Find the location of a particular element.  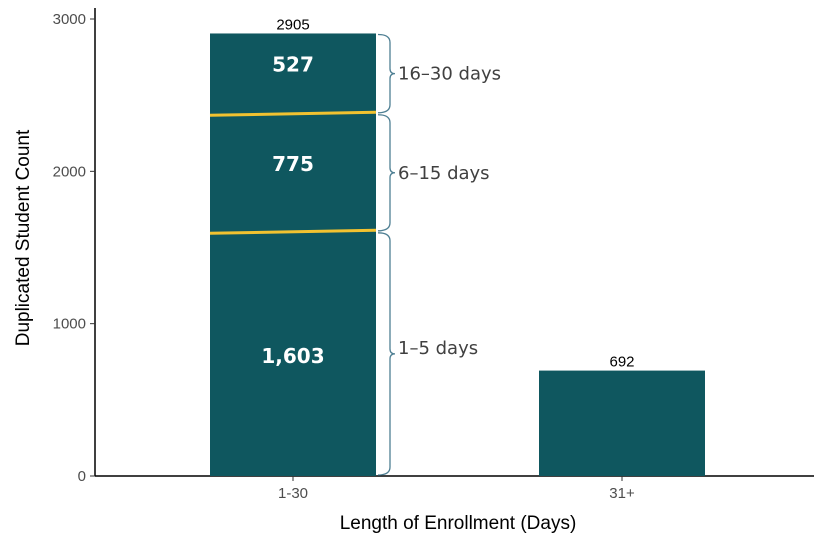

x-axis-title: Length of Enrollment (Days) is located at coordinates (458, 523).